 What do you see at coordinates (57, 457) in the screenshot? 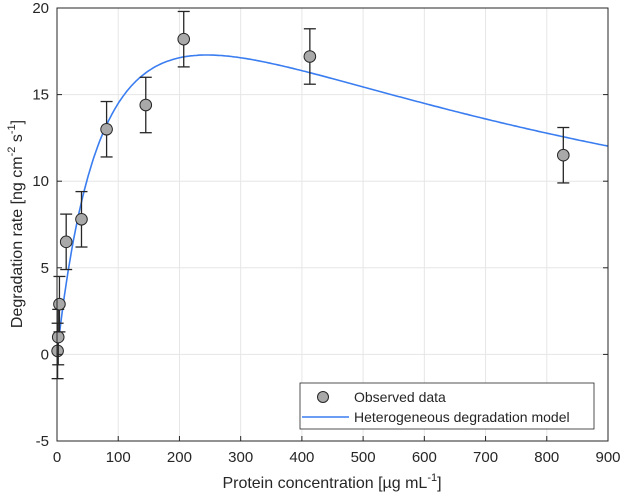
I see `x-tick-label: 0` at bounding box center [57, 457].